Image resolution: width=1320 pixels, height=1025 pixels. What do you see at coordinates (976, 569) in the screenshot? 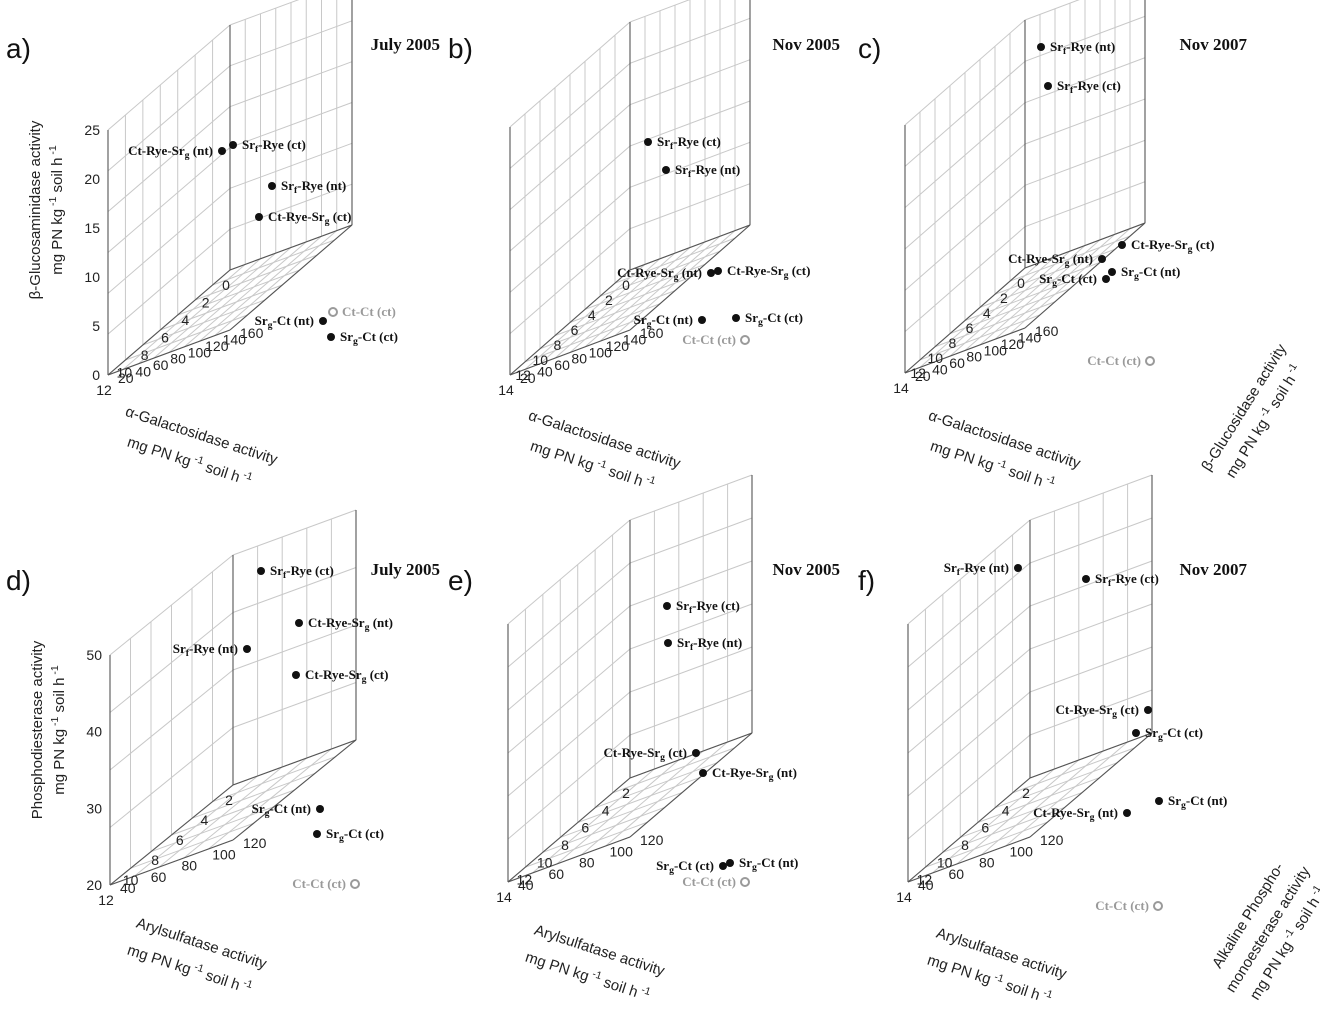
I see `data-point-label: Srf-Rye (nt)` at bounding box center [976, 569].